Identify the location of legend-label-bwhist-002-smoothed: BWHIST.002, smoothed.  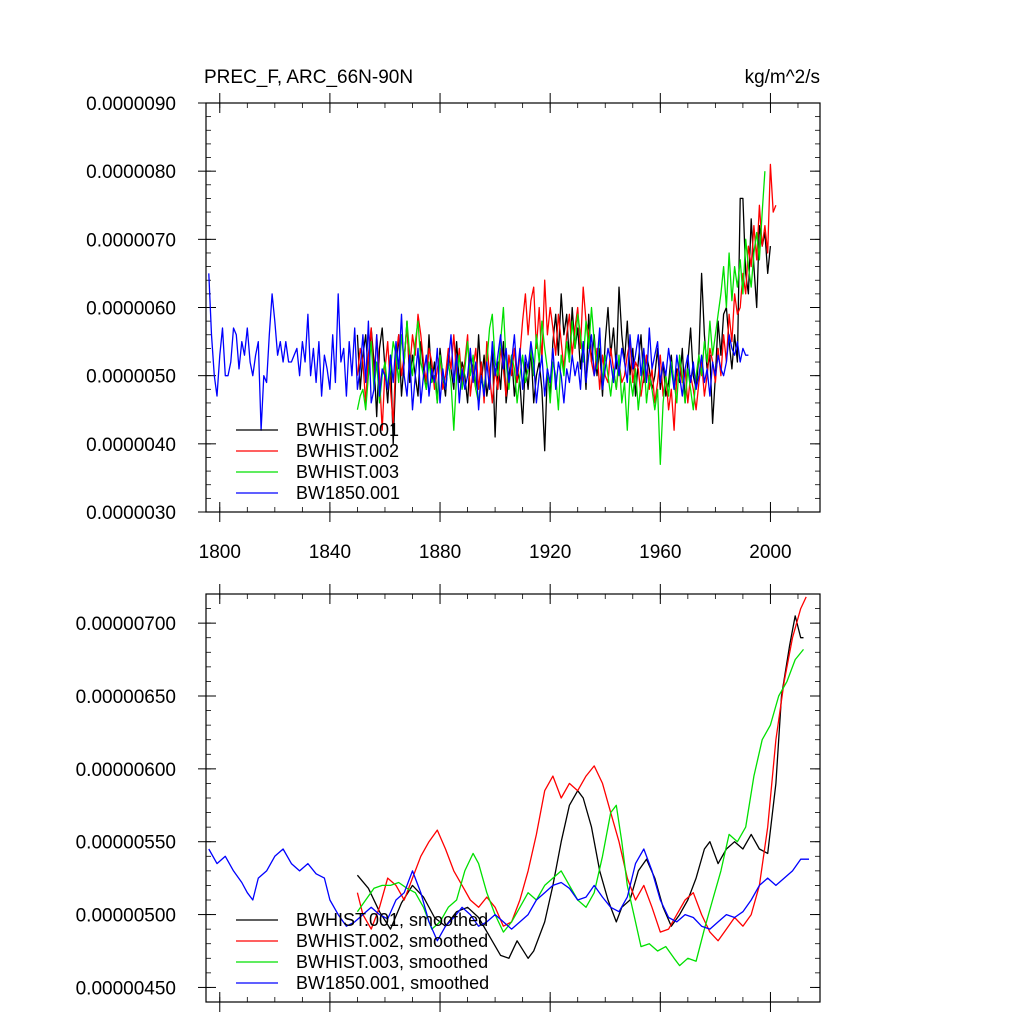
(392, 941).